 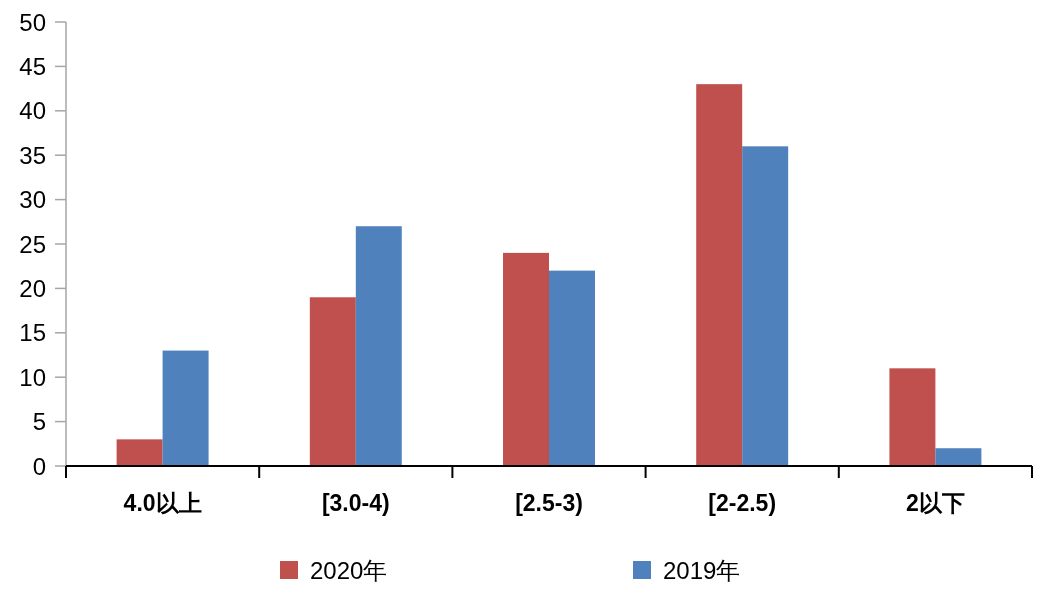 What do you see at coordinates (39, 466) in the screenshot?
I see `y-tick-label: 0` at bounding box center [39, 466].